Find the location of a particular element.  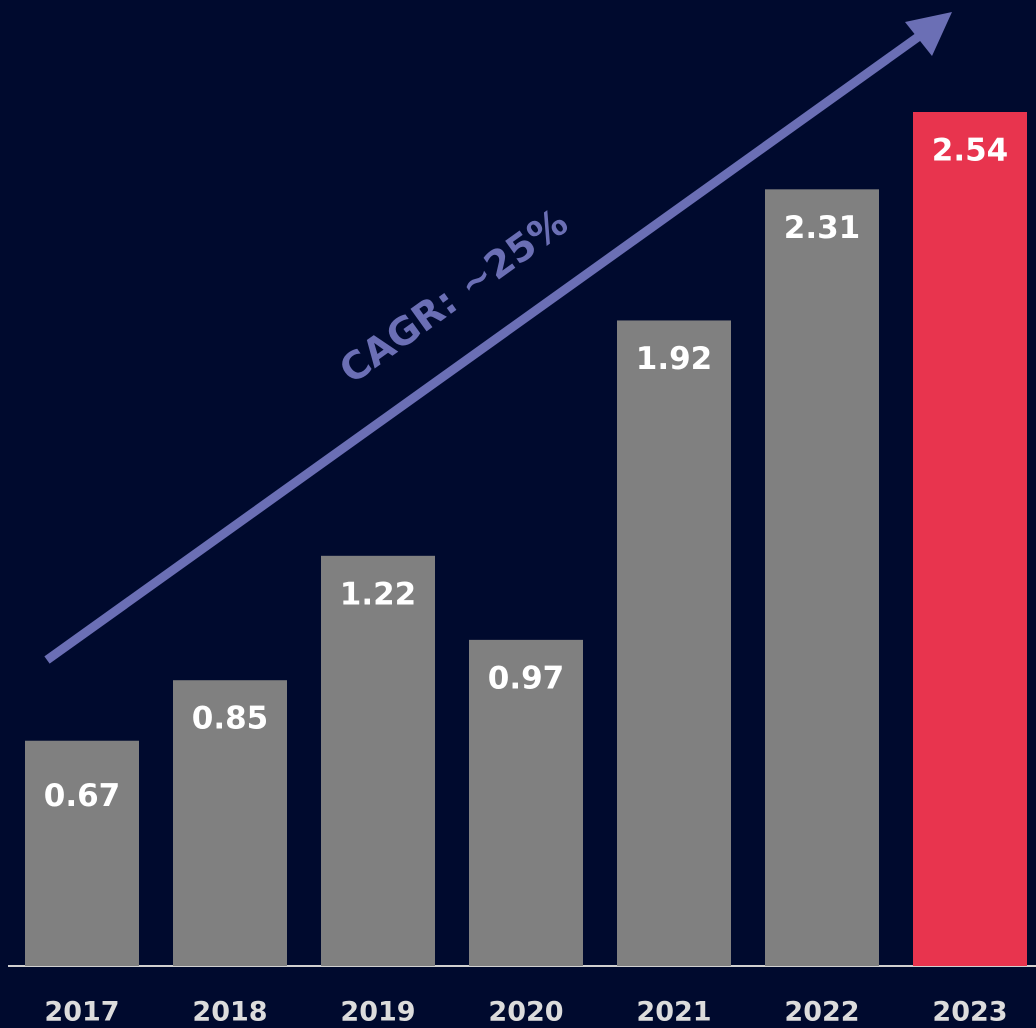

value-label: 0.85 is located at coordinates (230, 719).